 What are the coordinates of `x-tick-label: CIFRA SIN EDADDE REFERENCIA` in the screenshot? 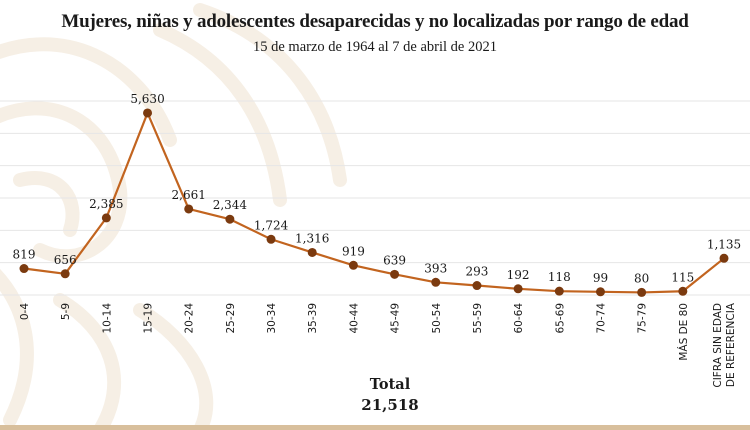 It's located at (724, 344).